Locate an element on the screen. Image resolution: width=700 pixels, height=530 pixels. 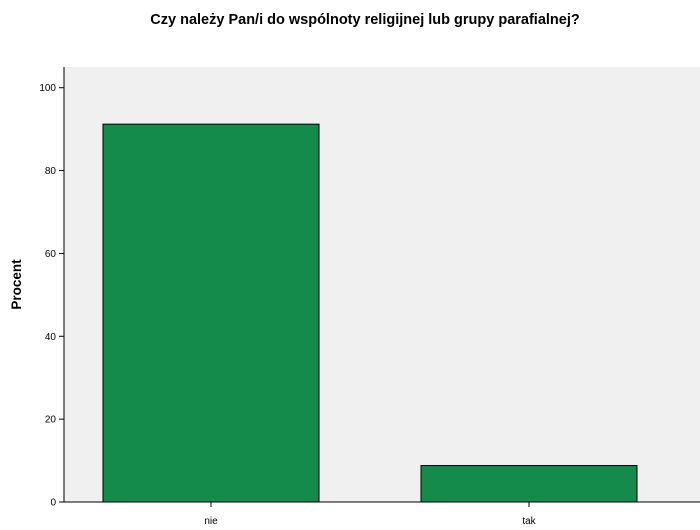
y-tick-label-40: 40 is located at coordinates (51, 337).